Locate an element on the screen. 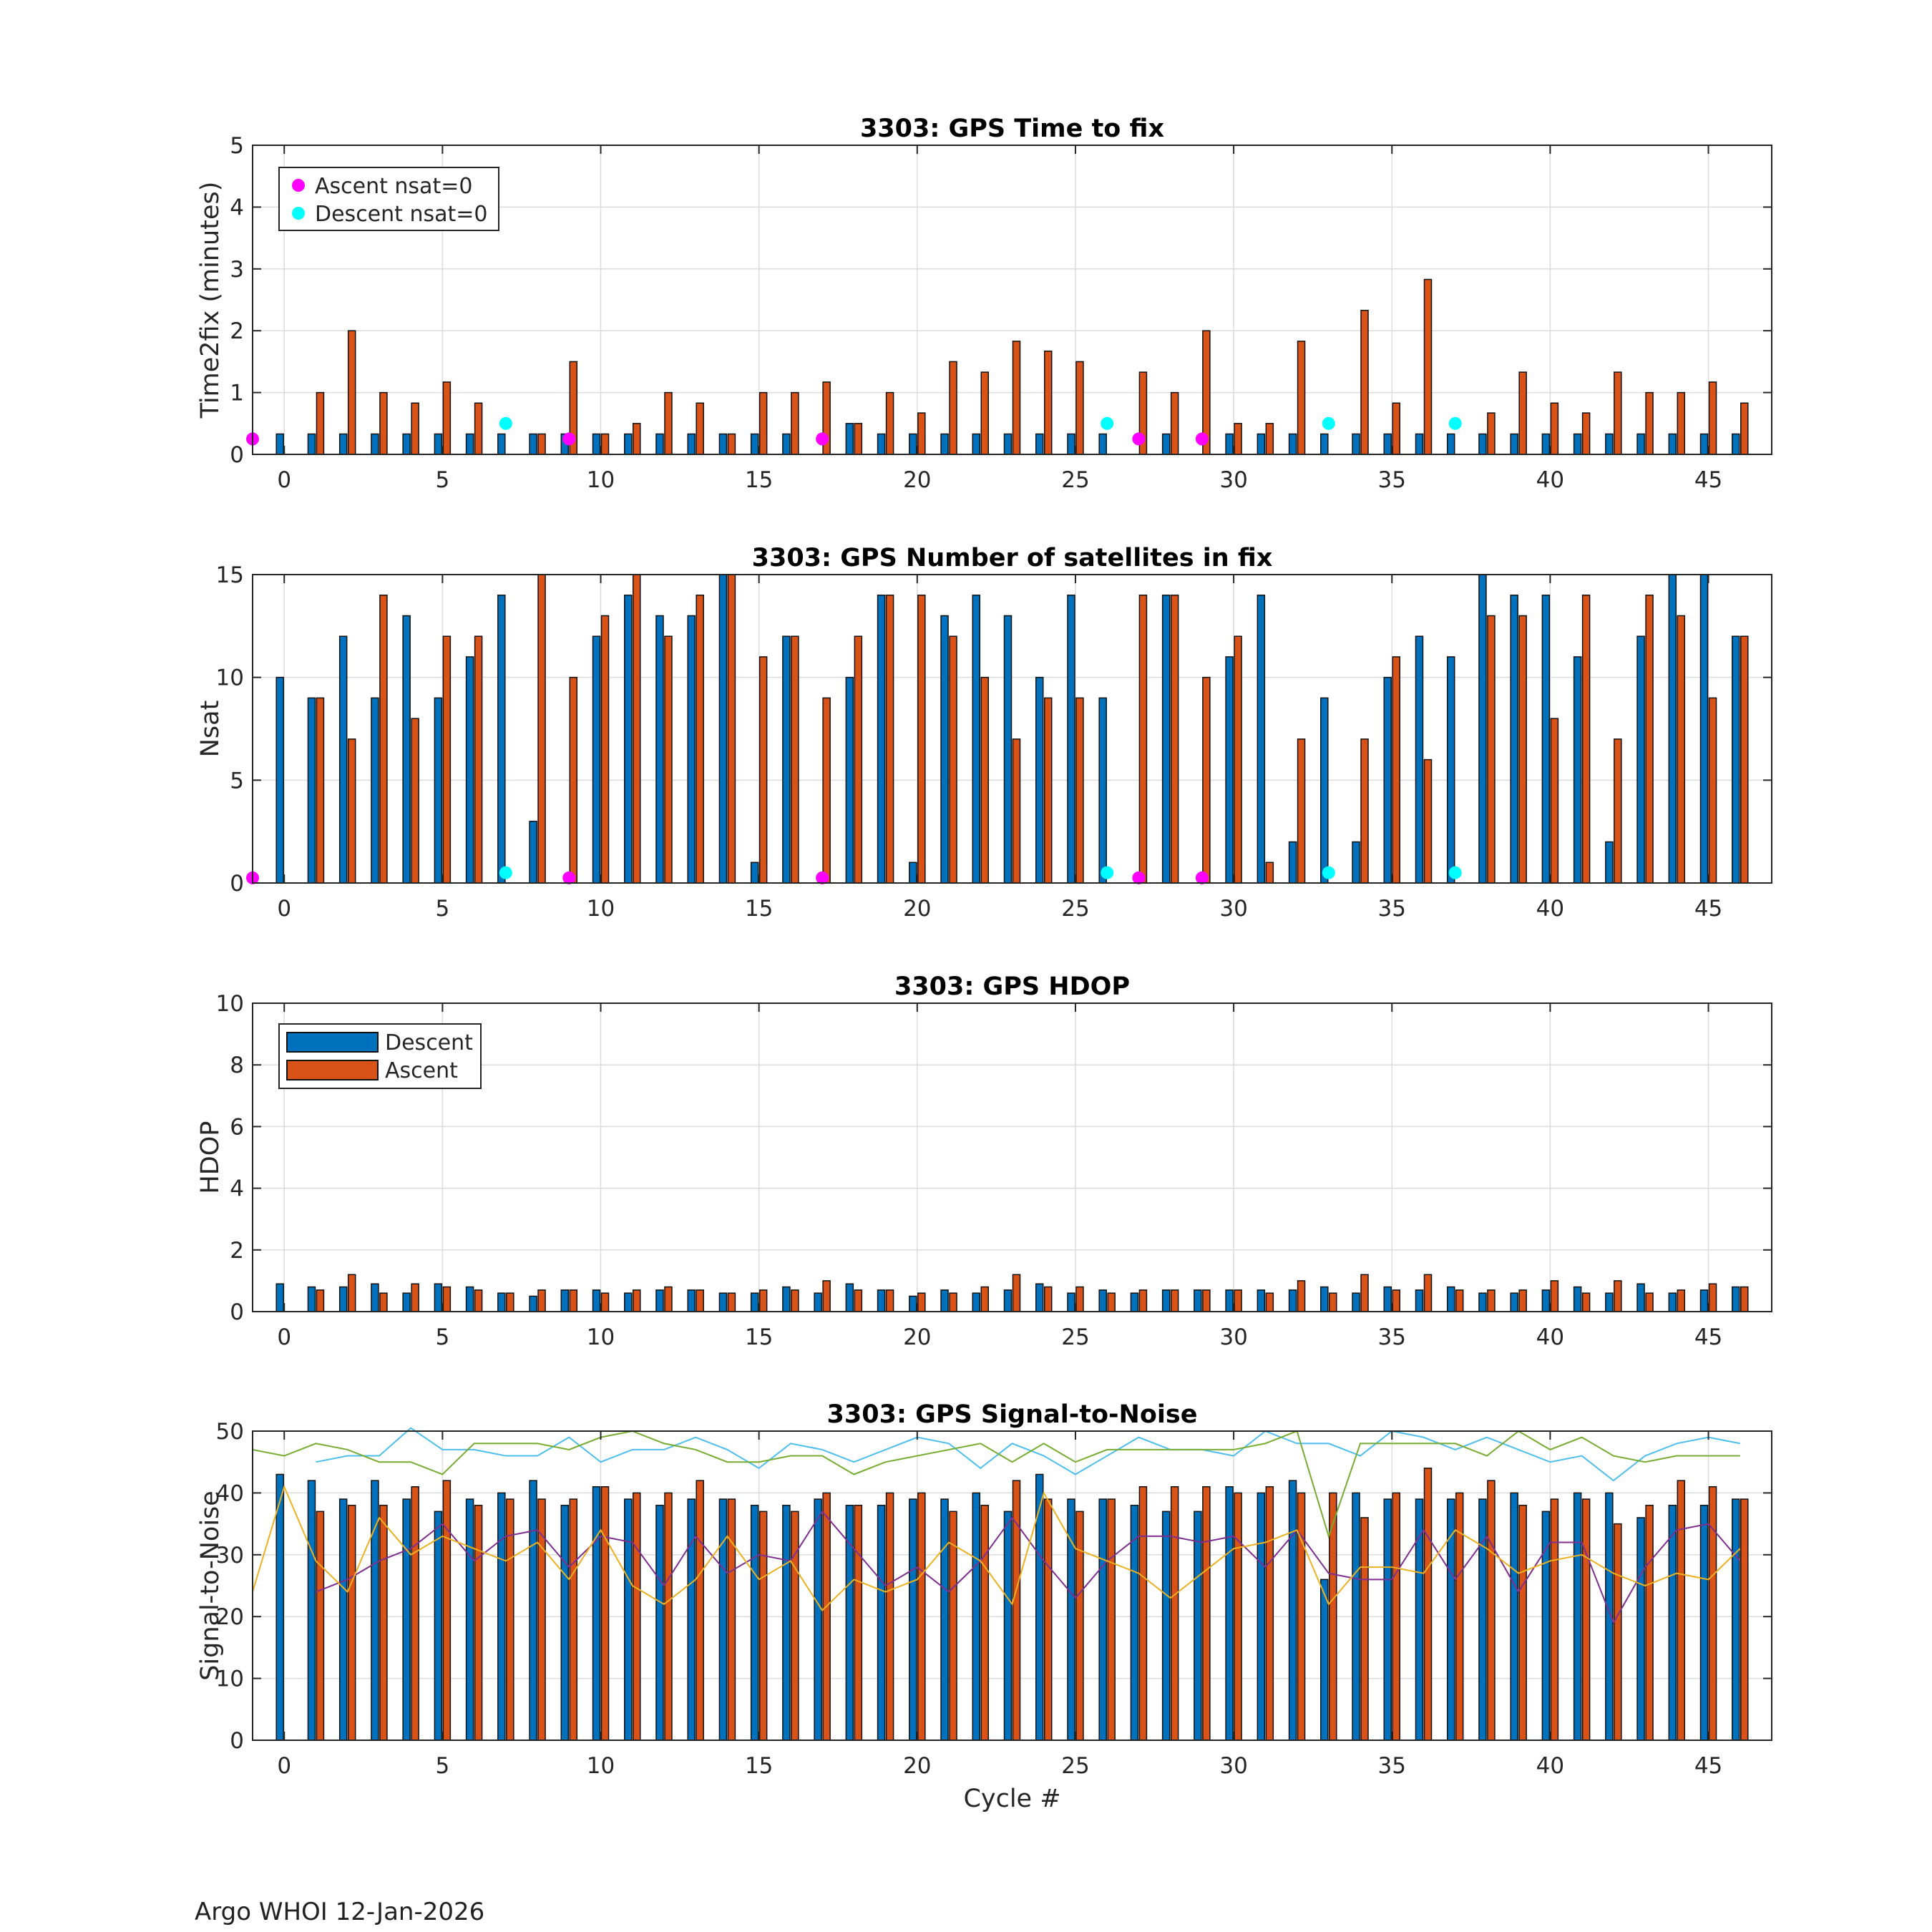 Image resolution: width=1932 pixels, height=1932 pixels. chart-title: 3303: GPS Signal-to-Noise is located at coordinates (1012, 1414).